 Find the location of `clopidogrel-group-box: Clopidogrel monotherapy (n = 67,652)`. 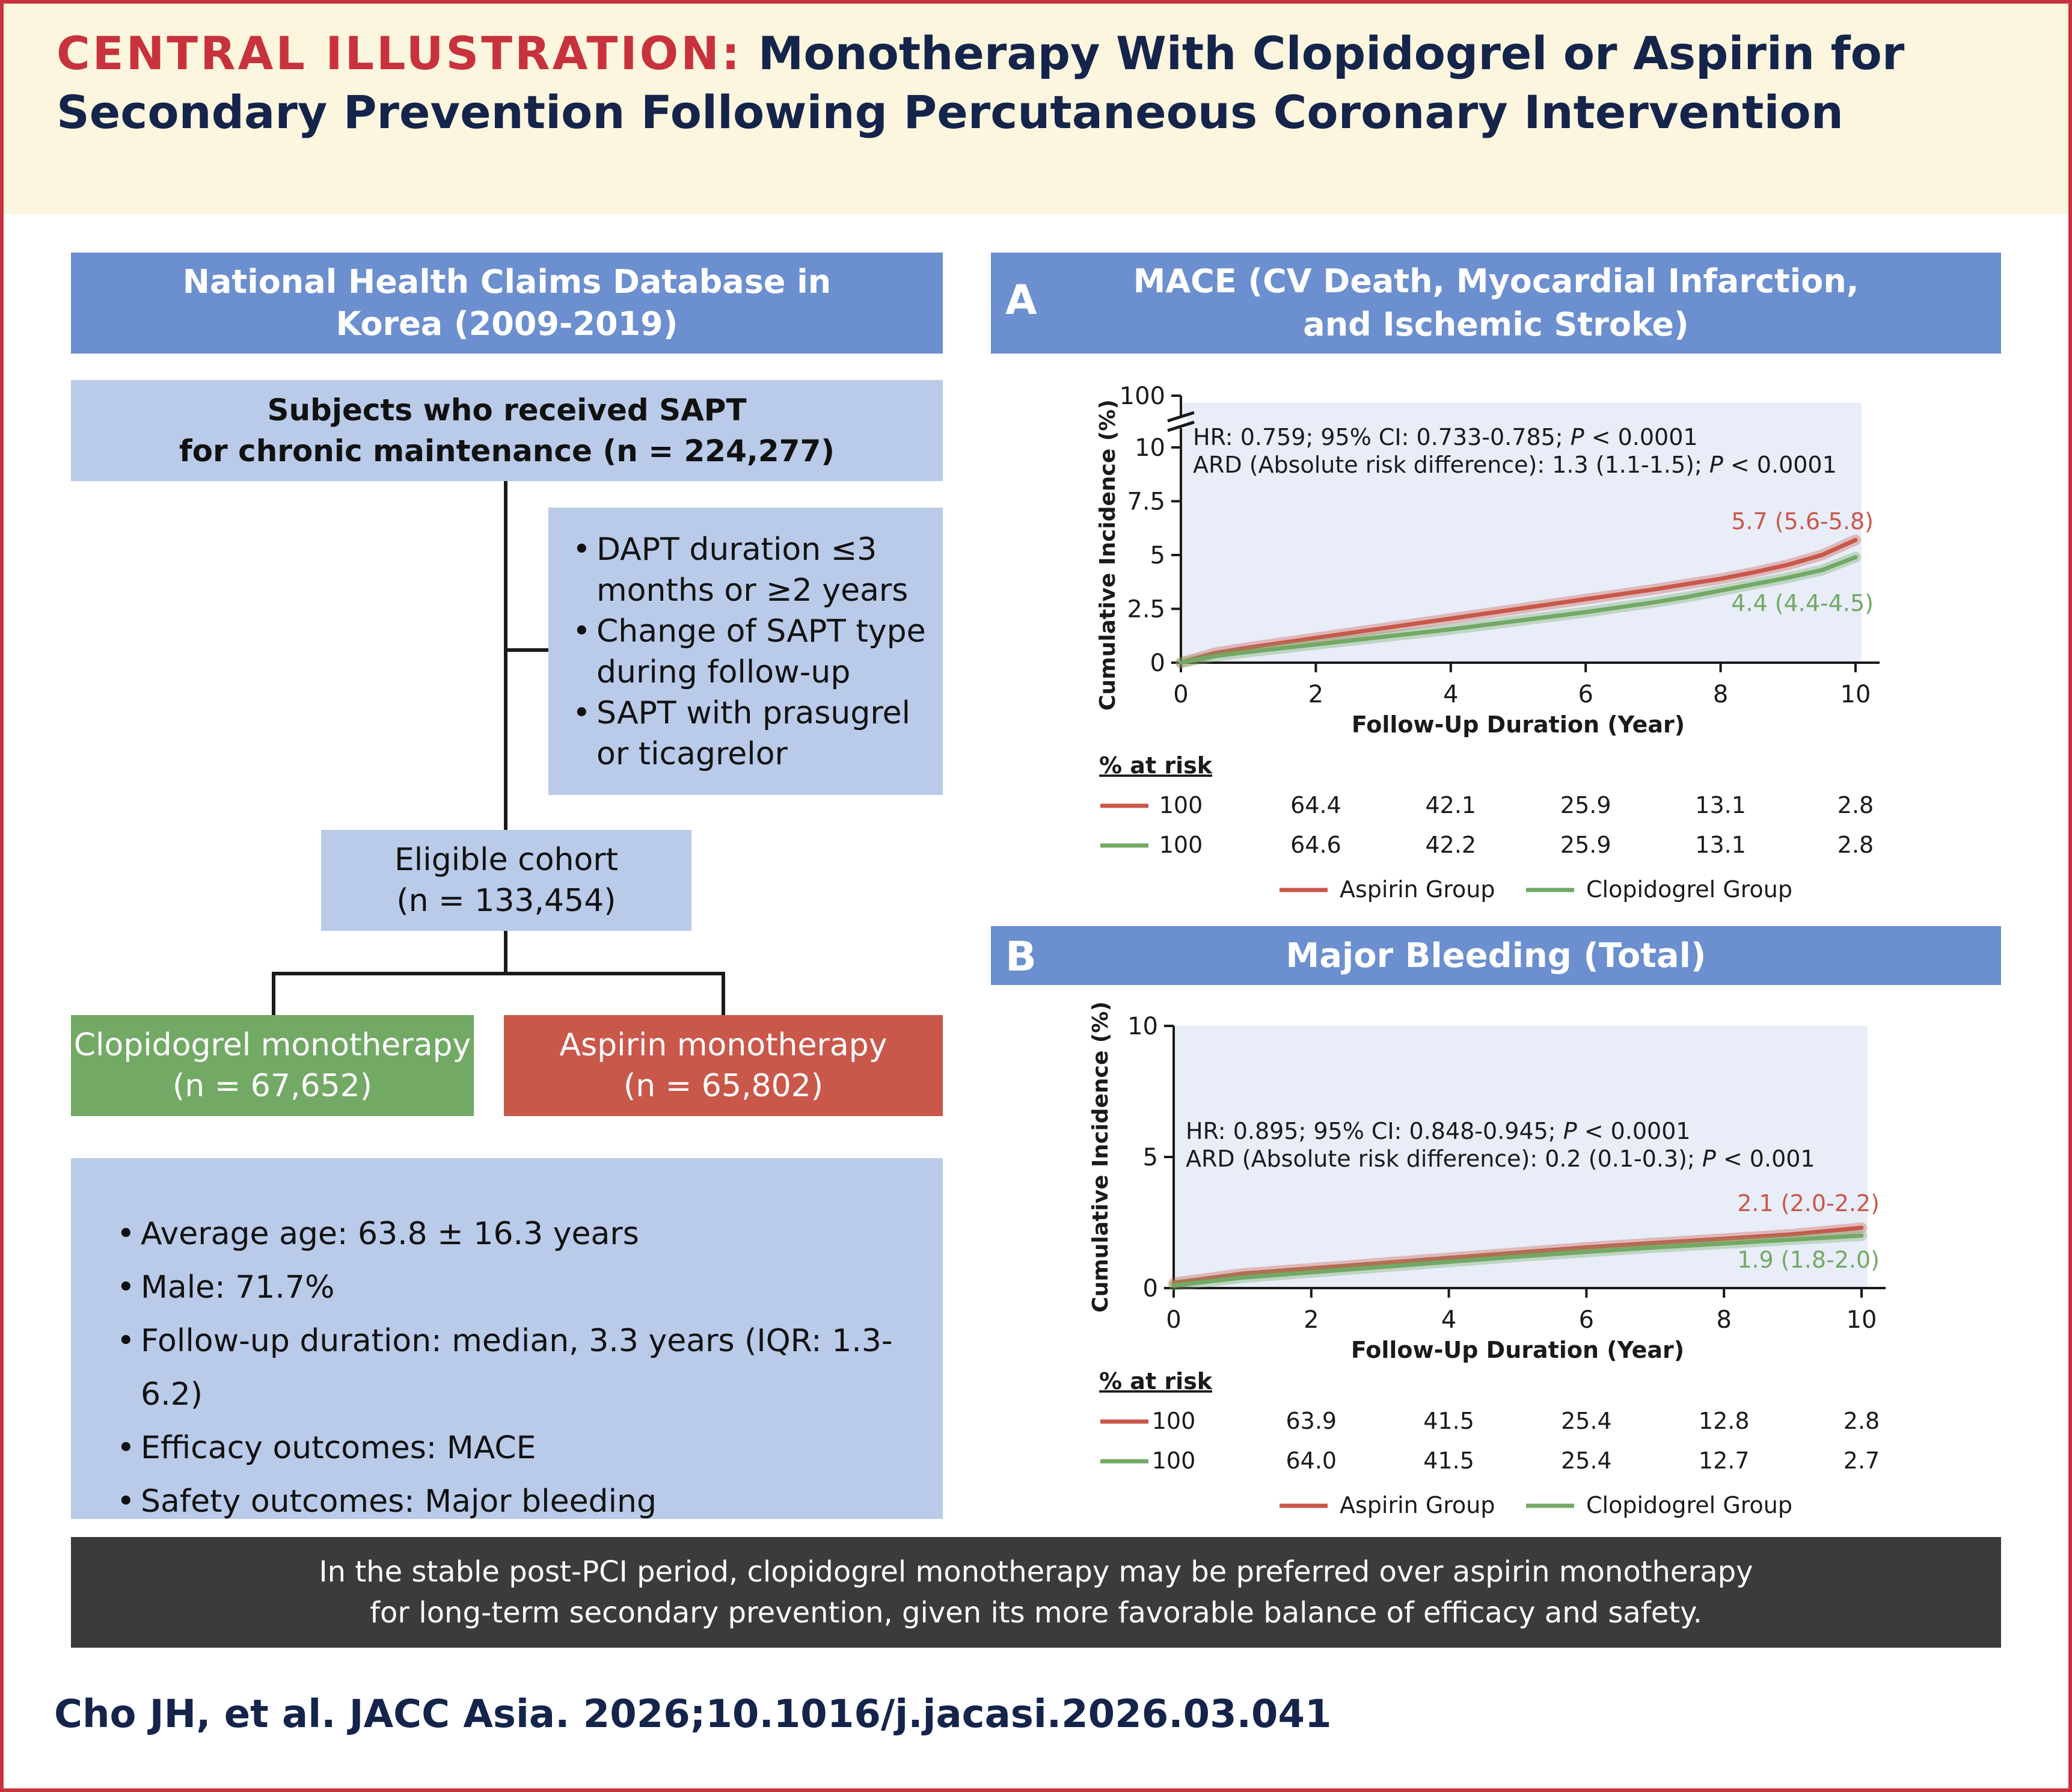

clopidogrel-group-box: Clopidogrel monotherapy (n = 67,652) is located at coordinates (272, 1065).